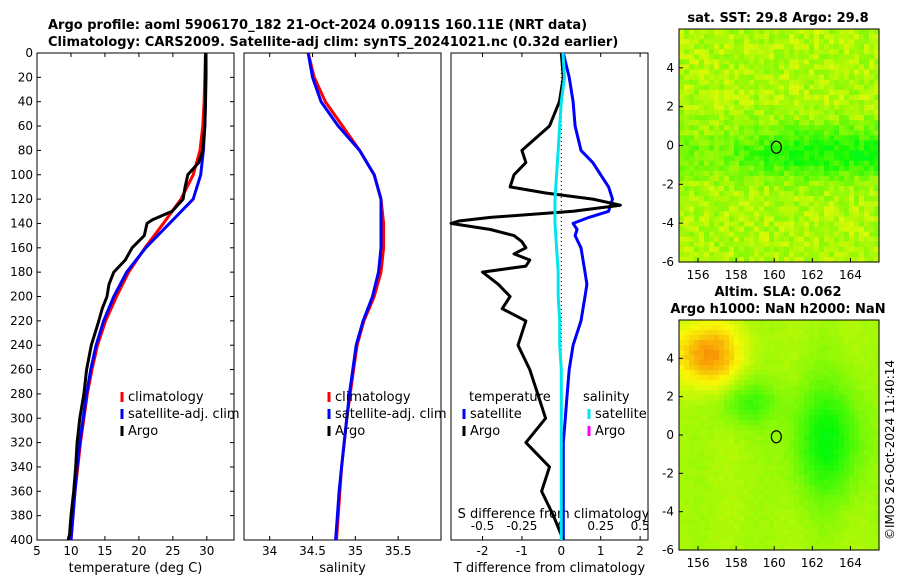 The image size is (900, 580). I want to click on y-tick-label: 20, so click(25, 77).